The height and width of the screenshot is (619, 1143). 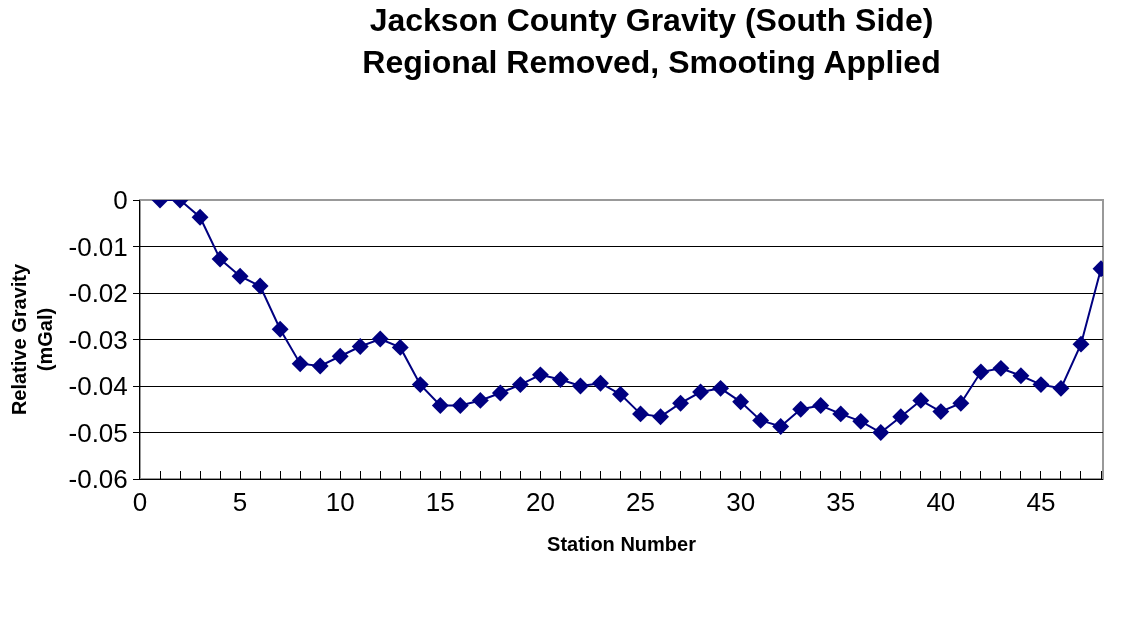 What do you see at coordinates (440, 502) in the screenshot?
I see `x-tick-label: 15` at bounding box center [440, 502].